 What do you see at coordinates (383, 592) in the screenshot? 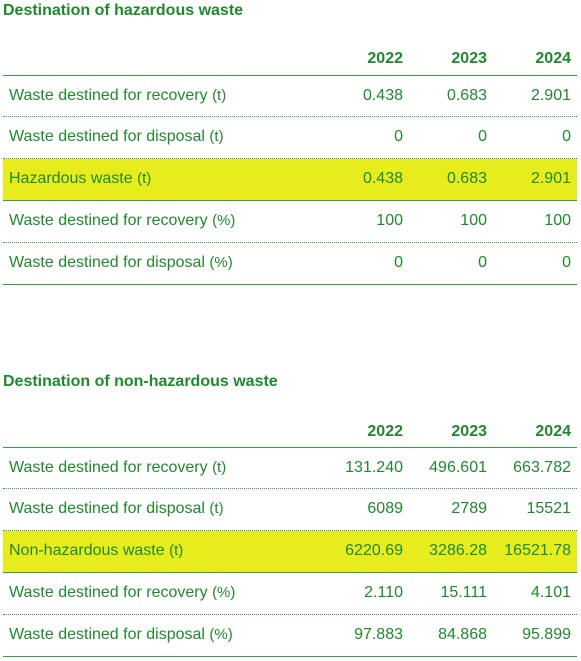
I see `cell-2022: 2.110` at bounding box center [383, 592].